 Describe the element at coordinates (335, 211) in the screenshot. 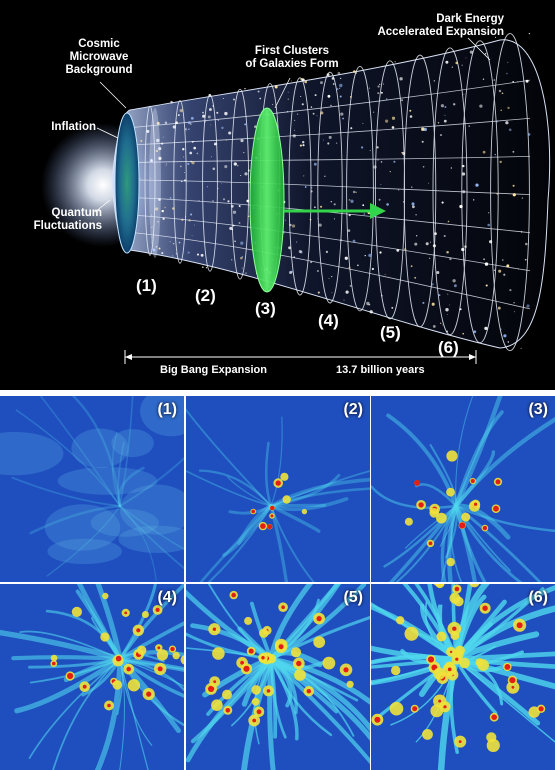

I see `expansion-arrow` at that location.